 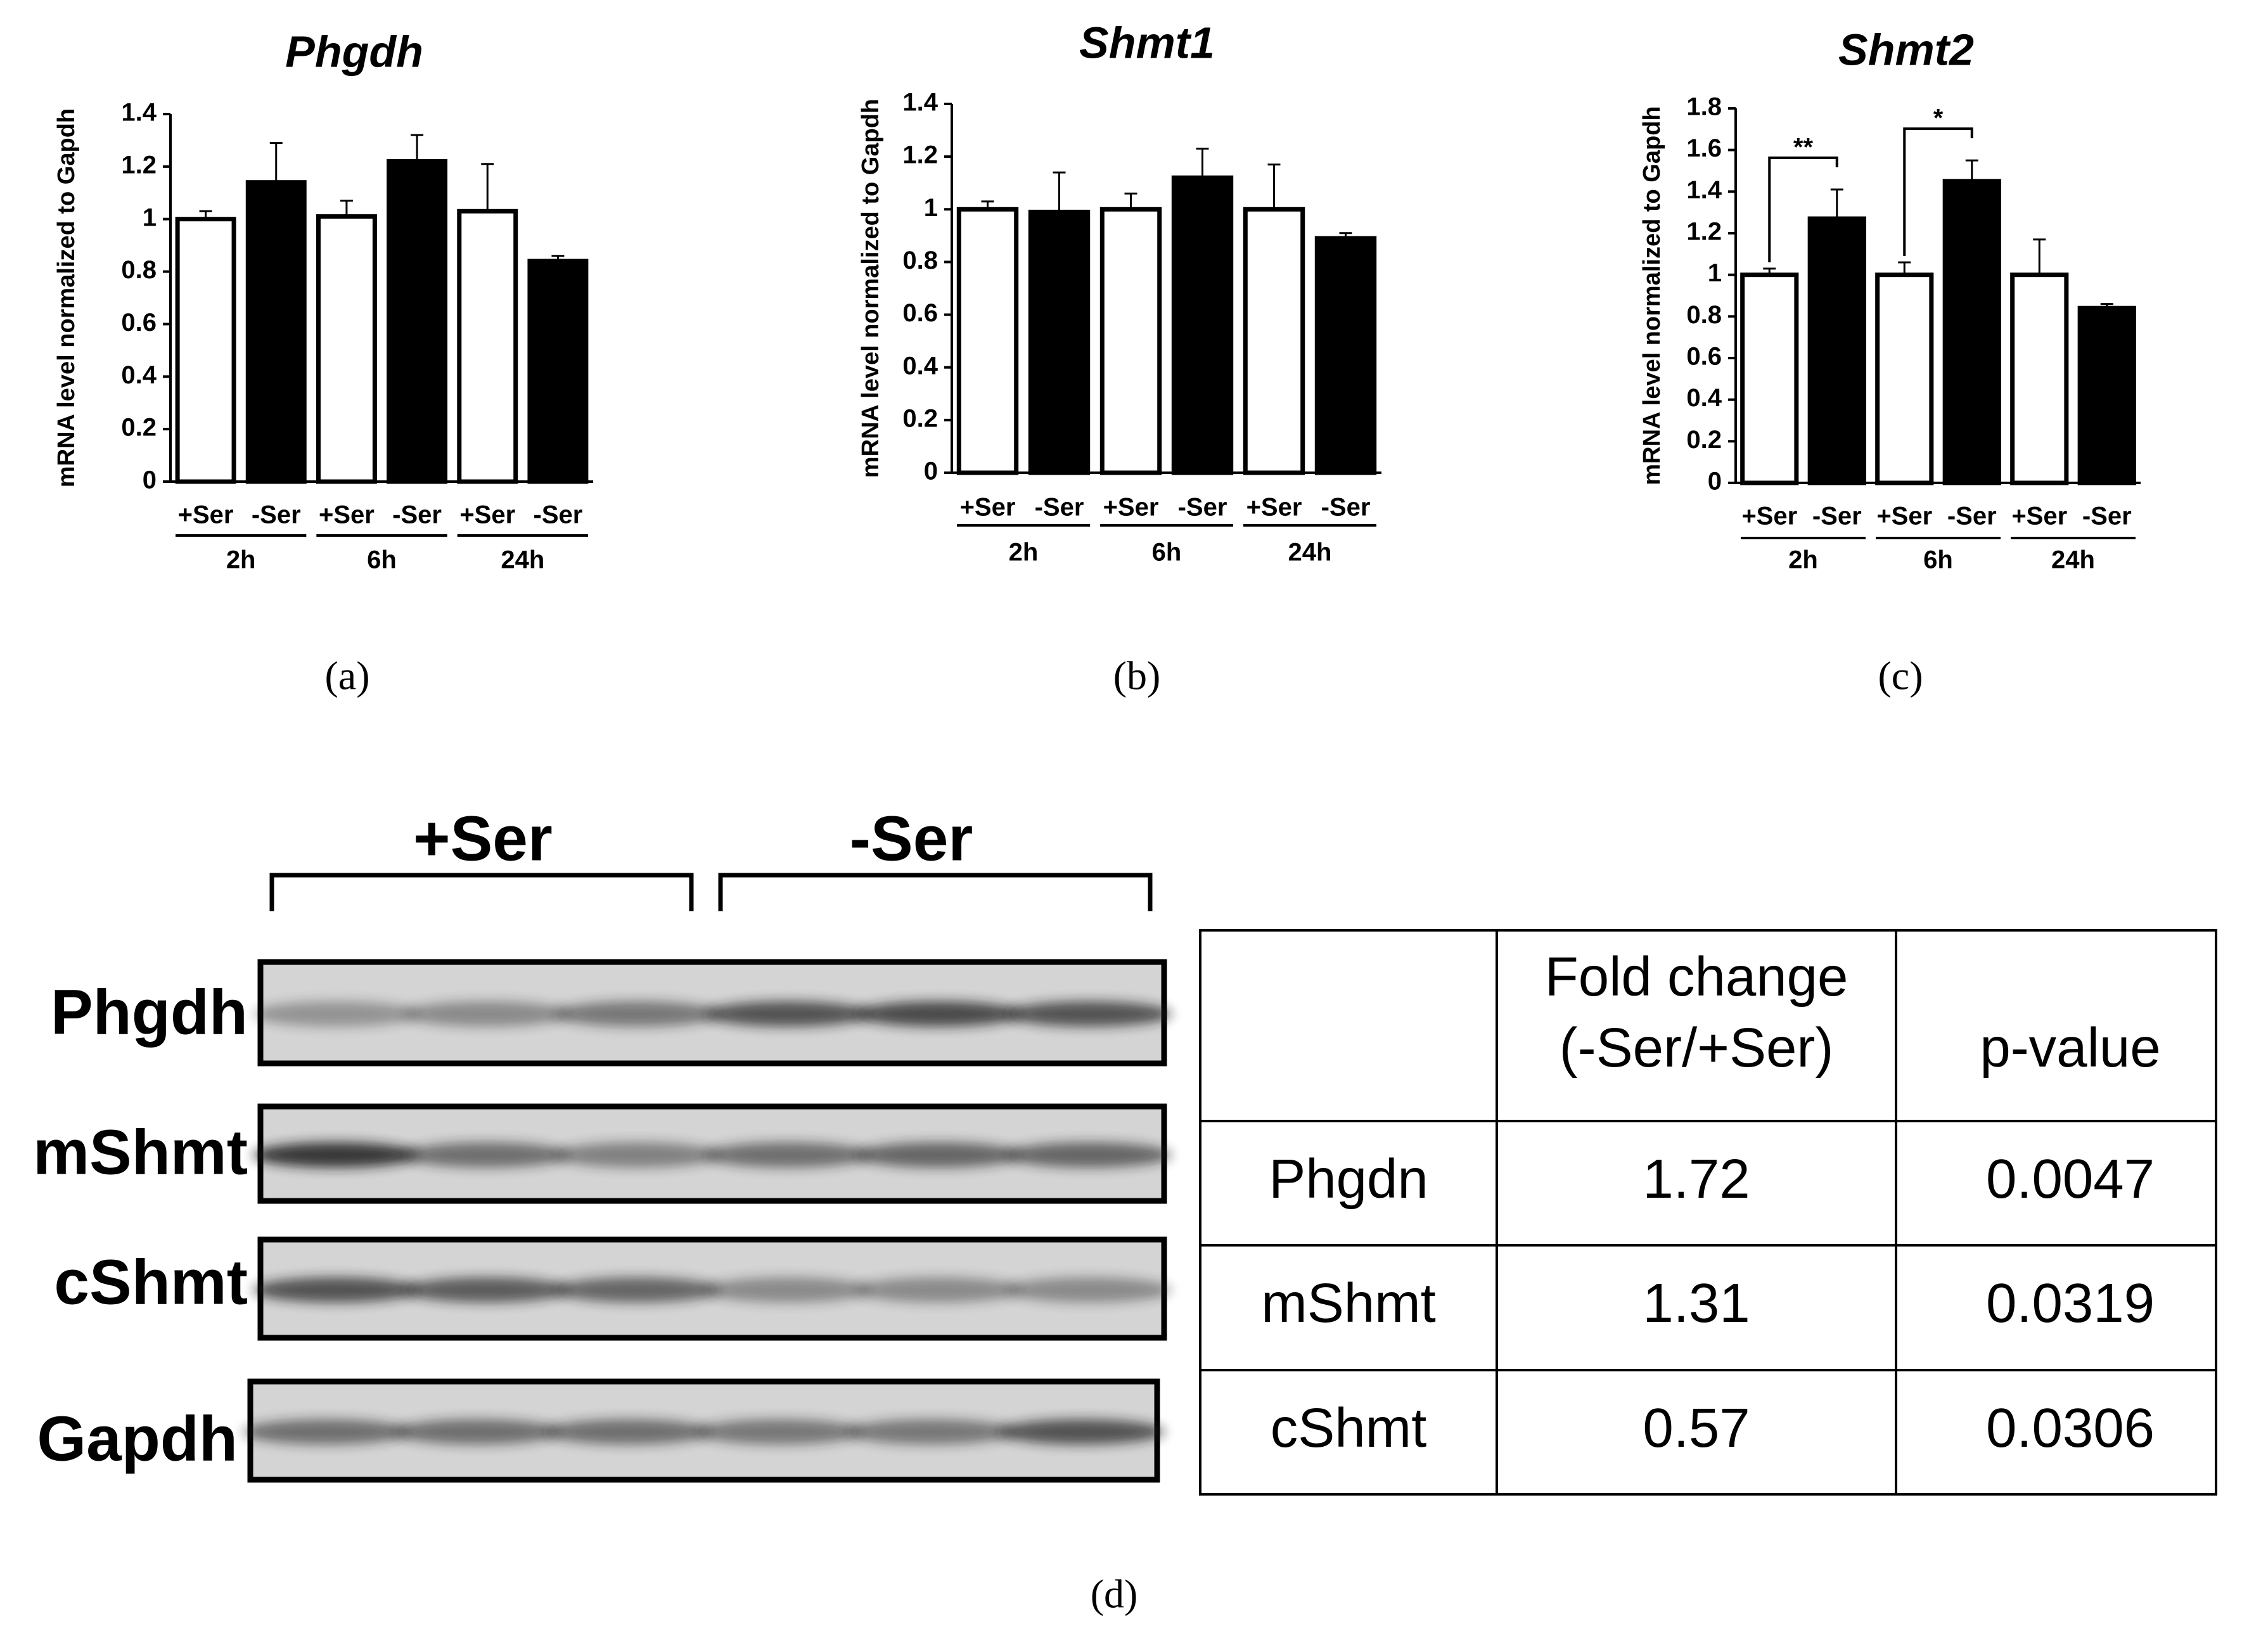 What do you see at coordinates (1348, 1303) in the screenshot?
I see `table-cell: mShmt` at bounding box center [1348, 1303].